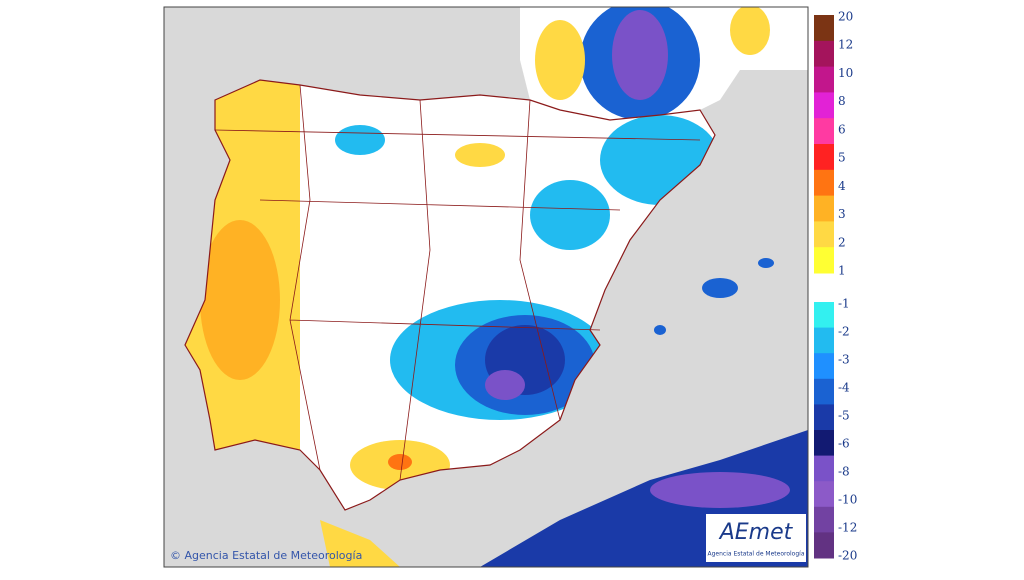 This screenshot has height=580, width=1024. I want to click on legend-label: 2, so click(842, 242).